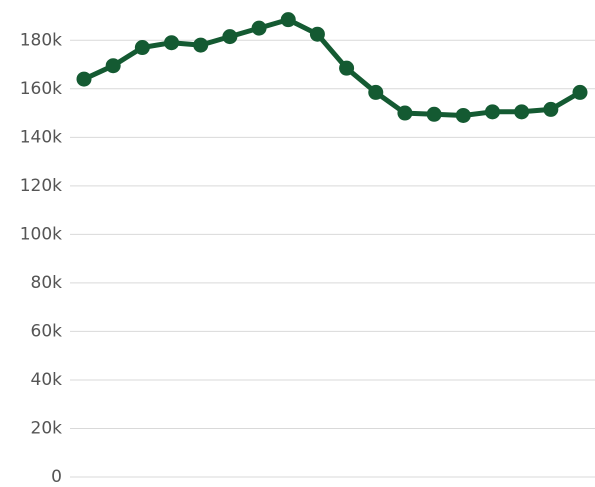  What do you see at coordinates (41, 234) in the screenshot?
I see `y-tick-label: 100k` at bounding box center [41, 234].